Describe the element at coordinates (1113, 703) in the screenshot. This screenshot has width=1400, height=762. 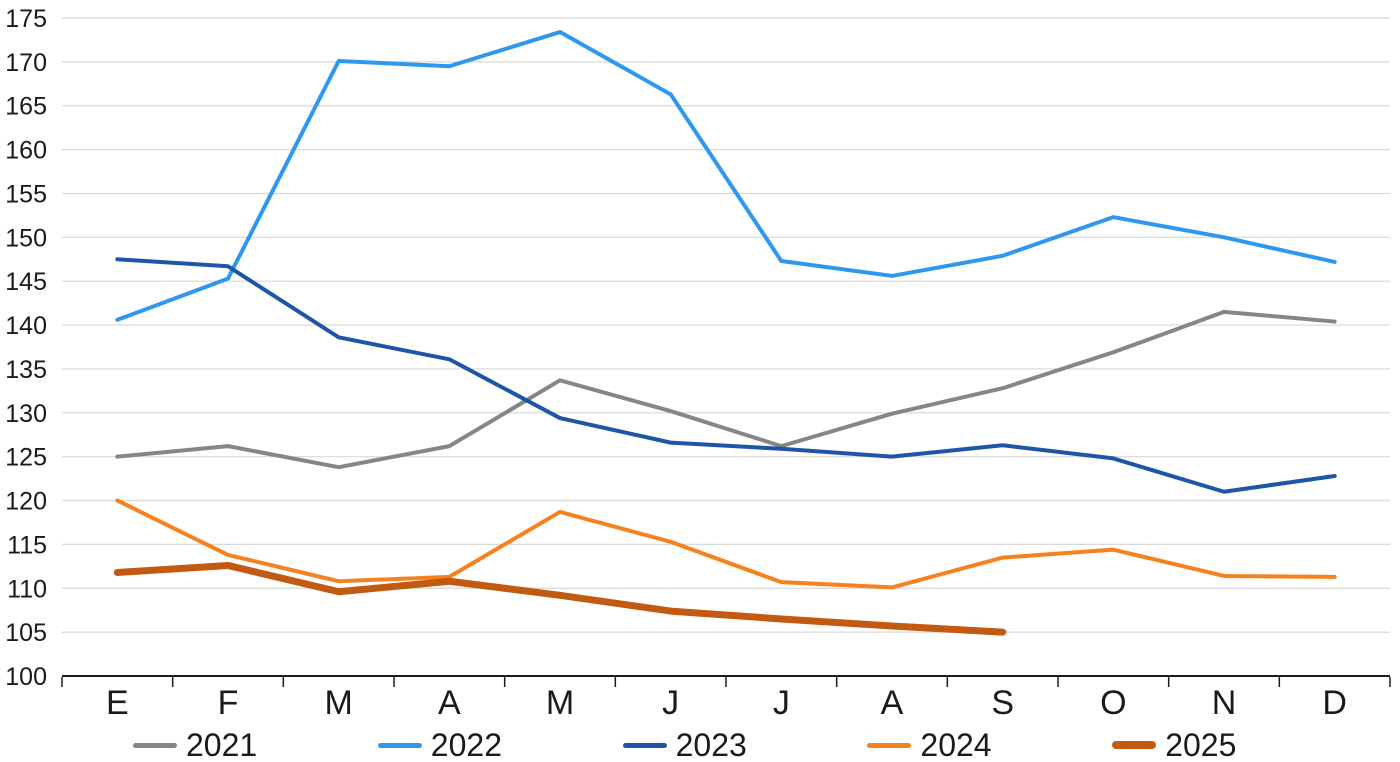
I see `x-tick-label: O` at that location.